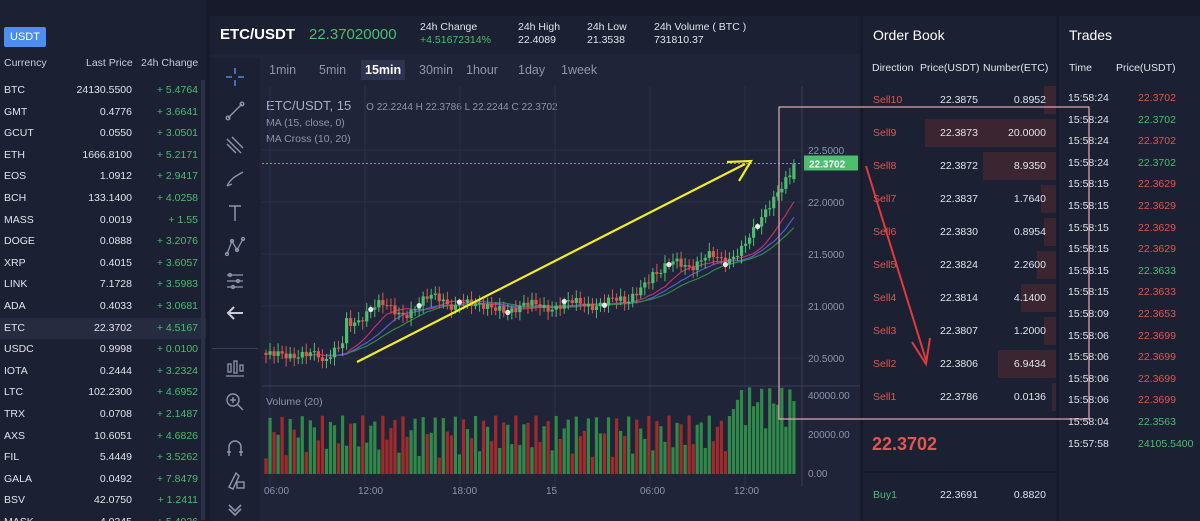 The width and height of the screenshot is (1200, 521). What do you see at coordinates (103, 241) in the screenshot?
I see `market-row-doge: DOGE 0.0888 + 3.2076` at bounding box center [103, 241].